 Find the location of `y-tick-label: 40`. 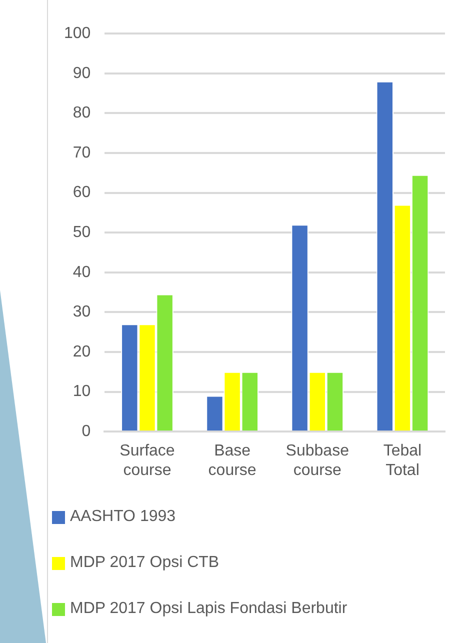

y-tick-label: 40 is located at coordinates (81, 272).